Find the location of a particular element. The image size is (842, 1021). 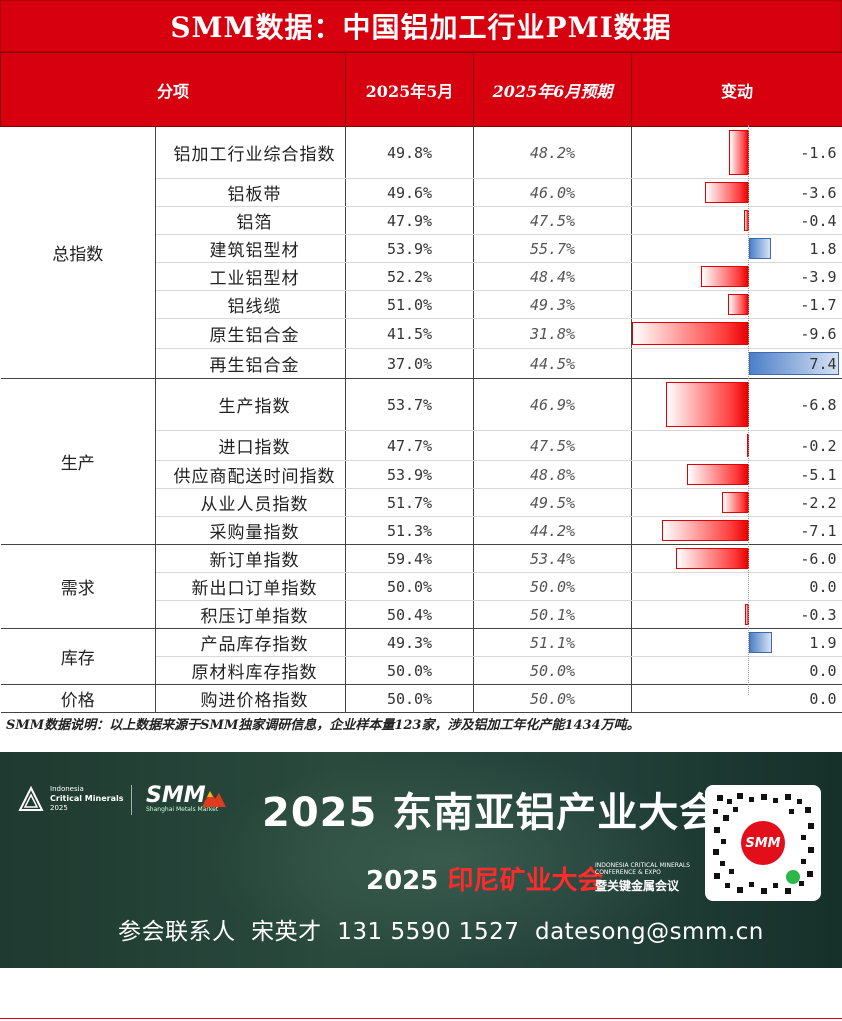

may-value: 49.8% is located at coordinates (410, 152).